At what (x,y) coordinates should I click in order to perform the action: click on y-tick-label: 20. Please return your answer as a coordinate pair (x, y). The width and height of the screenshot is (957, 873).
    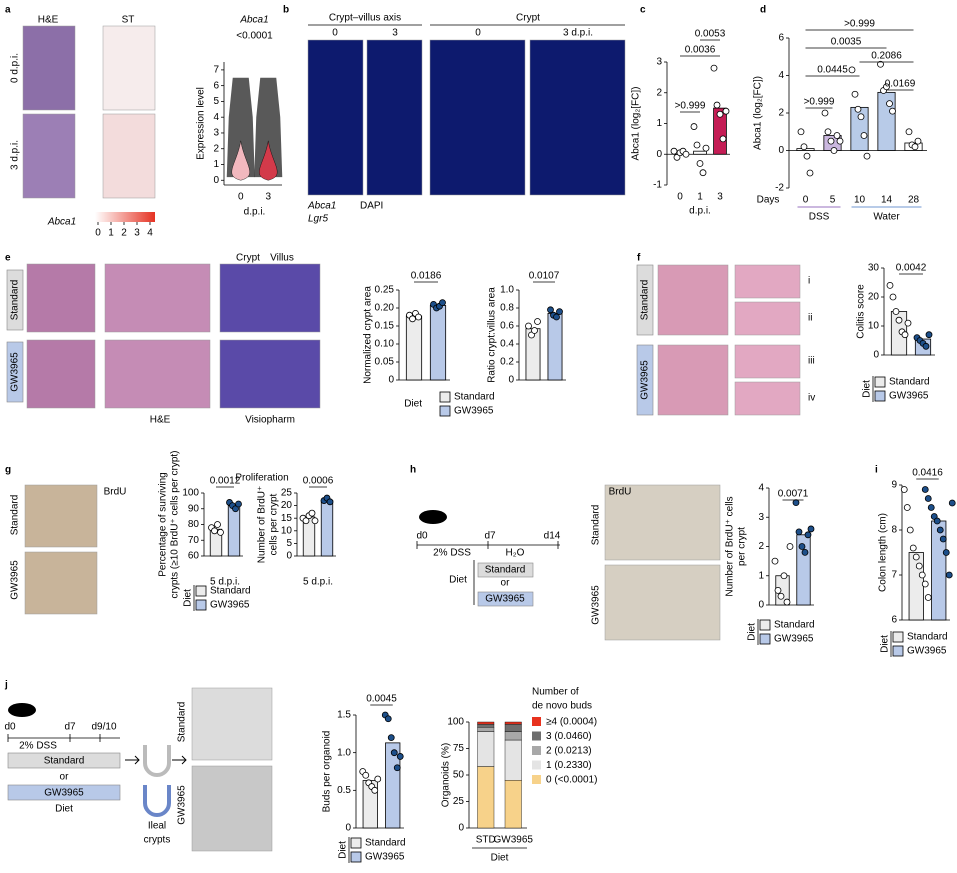
    Looking at the image, I should click on (287, 505).